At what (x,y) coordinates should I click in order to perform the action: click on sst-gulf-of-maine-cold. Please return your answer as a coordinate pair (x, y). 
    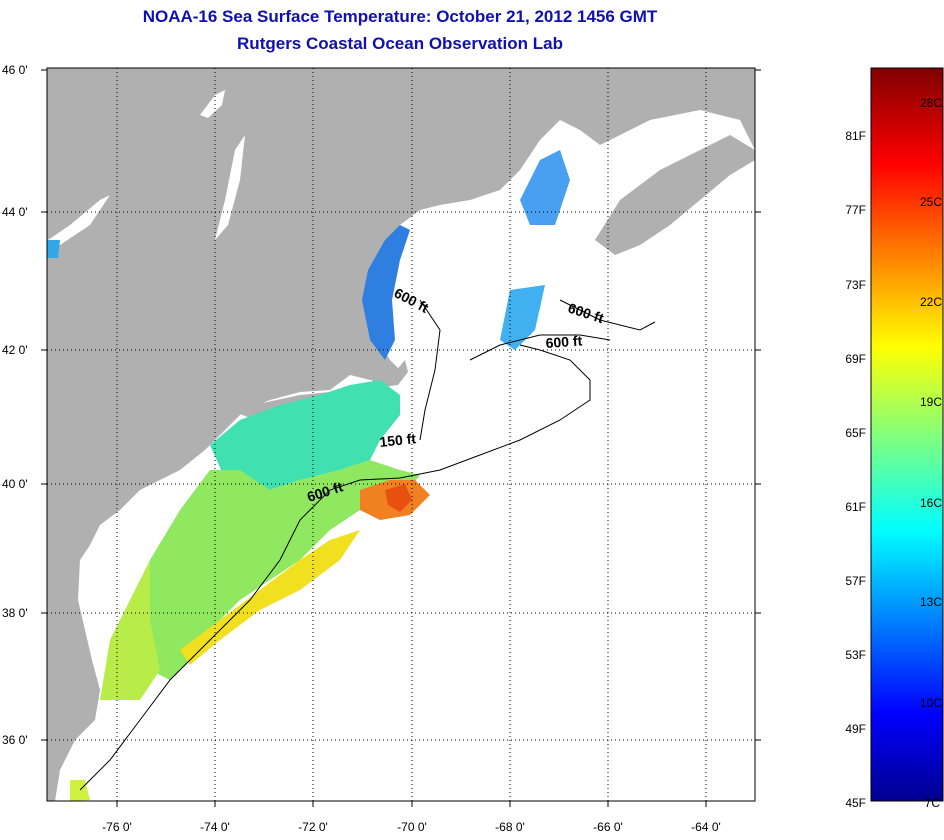
    Looking at the image, I should click on (386, 292).